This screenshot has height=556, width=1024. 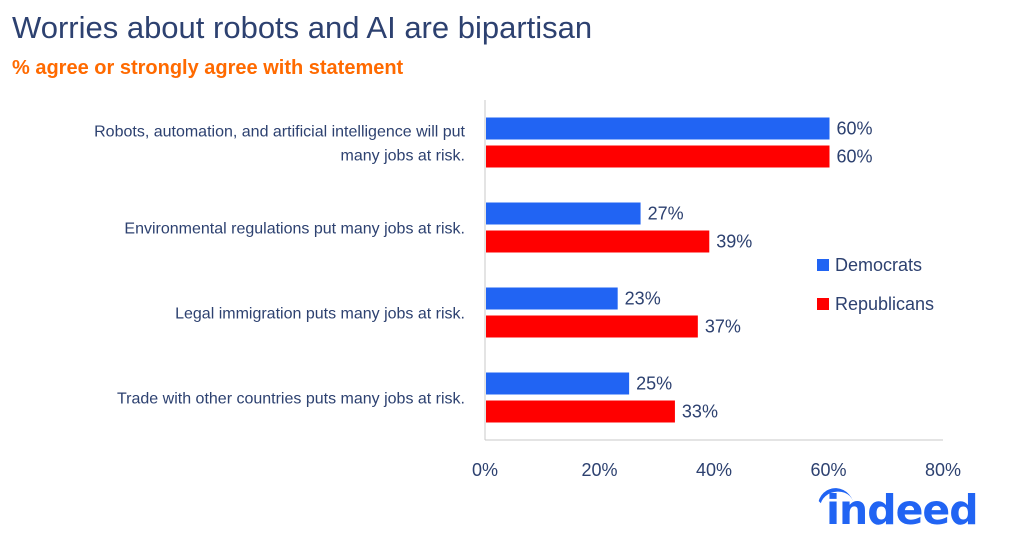 I want to click on legend-swatch-democrats, so click(x=823, y=265).